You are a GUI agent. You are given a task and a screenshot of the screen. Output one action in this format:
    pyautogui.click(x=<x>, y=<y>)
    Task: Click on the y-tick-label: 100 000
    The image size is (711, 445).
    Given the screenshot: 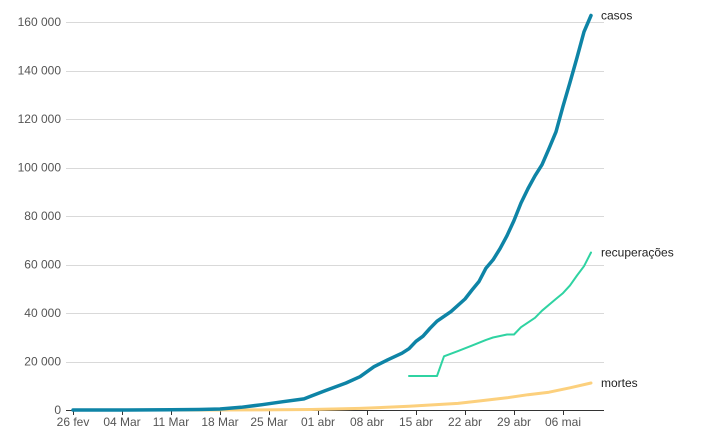 What is the action you would take?
    pyautogui.click(x=40, y=168)
    